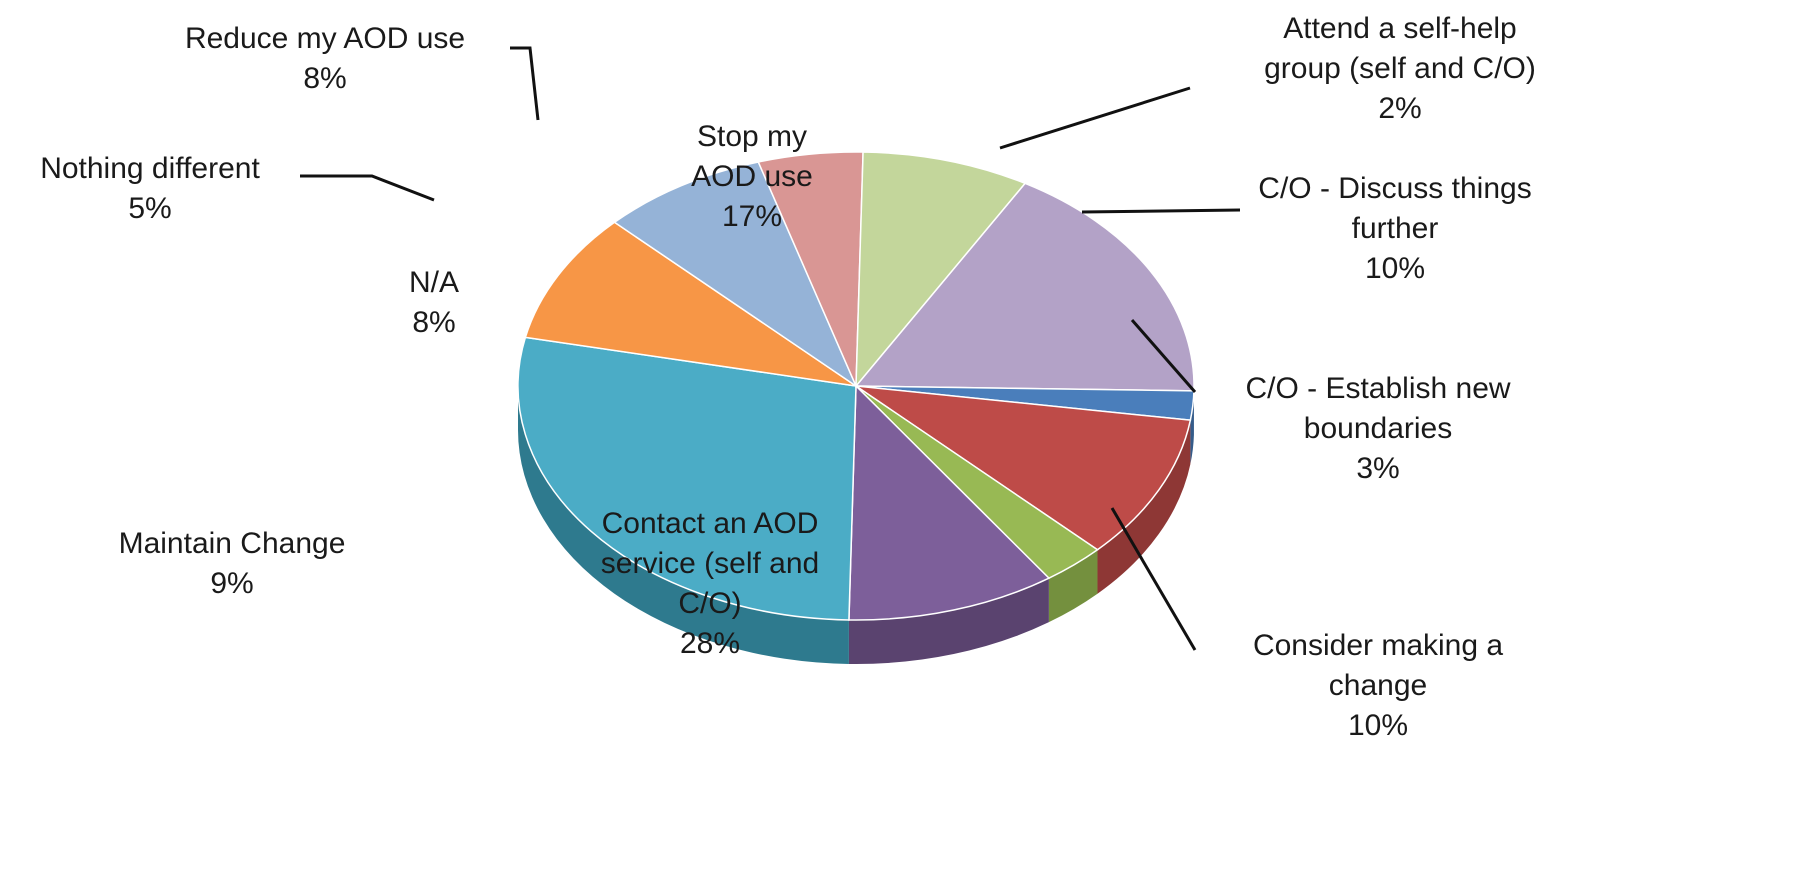 This screenshot has height=876, width=1814. Describe the element at coordinates (1378, 428) in the screenshot. I see `slice-label-c-o-establish-new-boundaries: boundaries` at that location.